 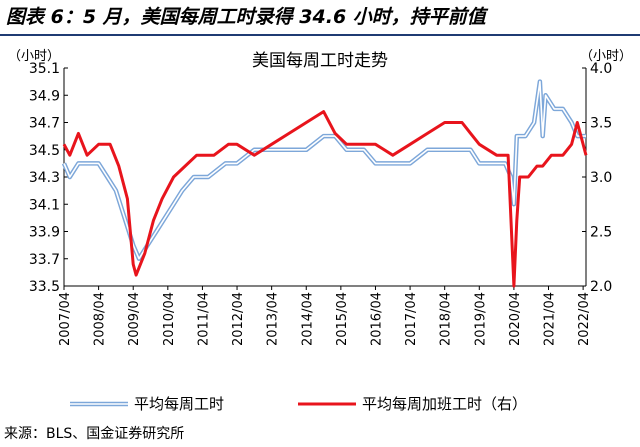 I want to click on right-tick-label: 2.0, so click(x=601, y=287).